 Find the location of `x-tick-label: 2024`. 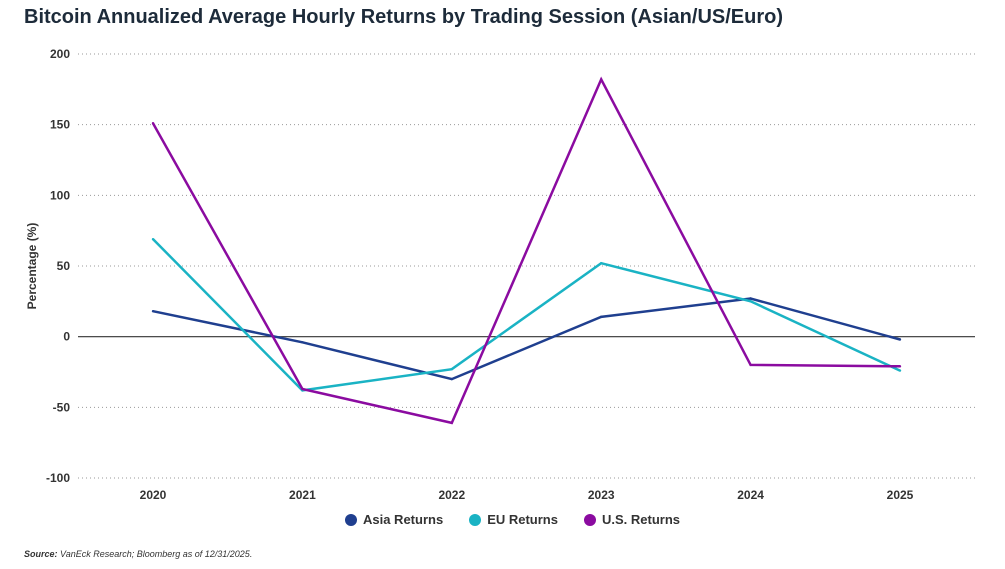

x-tick-label: 2024 is located at coordinates (750, 495).